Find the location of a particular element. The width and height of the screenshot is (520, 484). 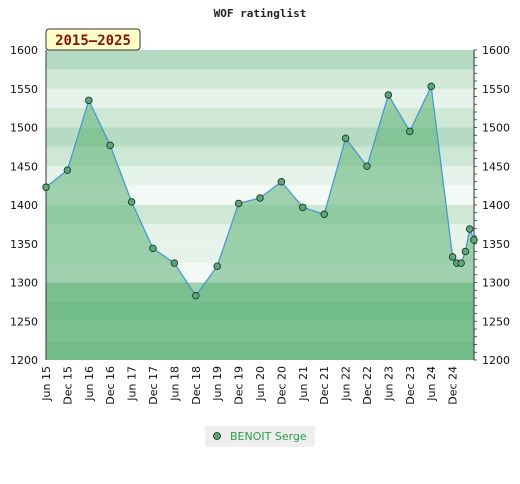

x-tick-label: Jun 20 is located at coordinates (260, 384).